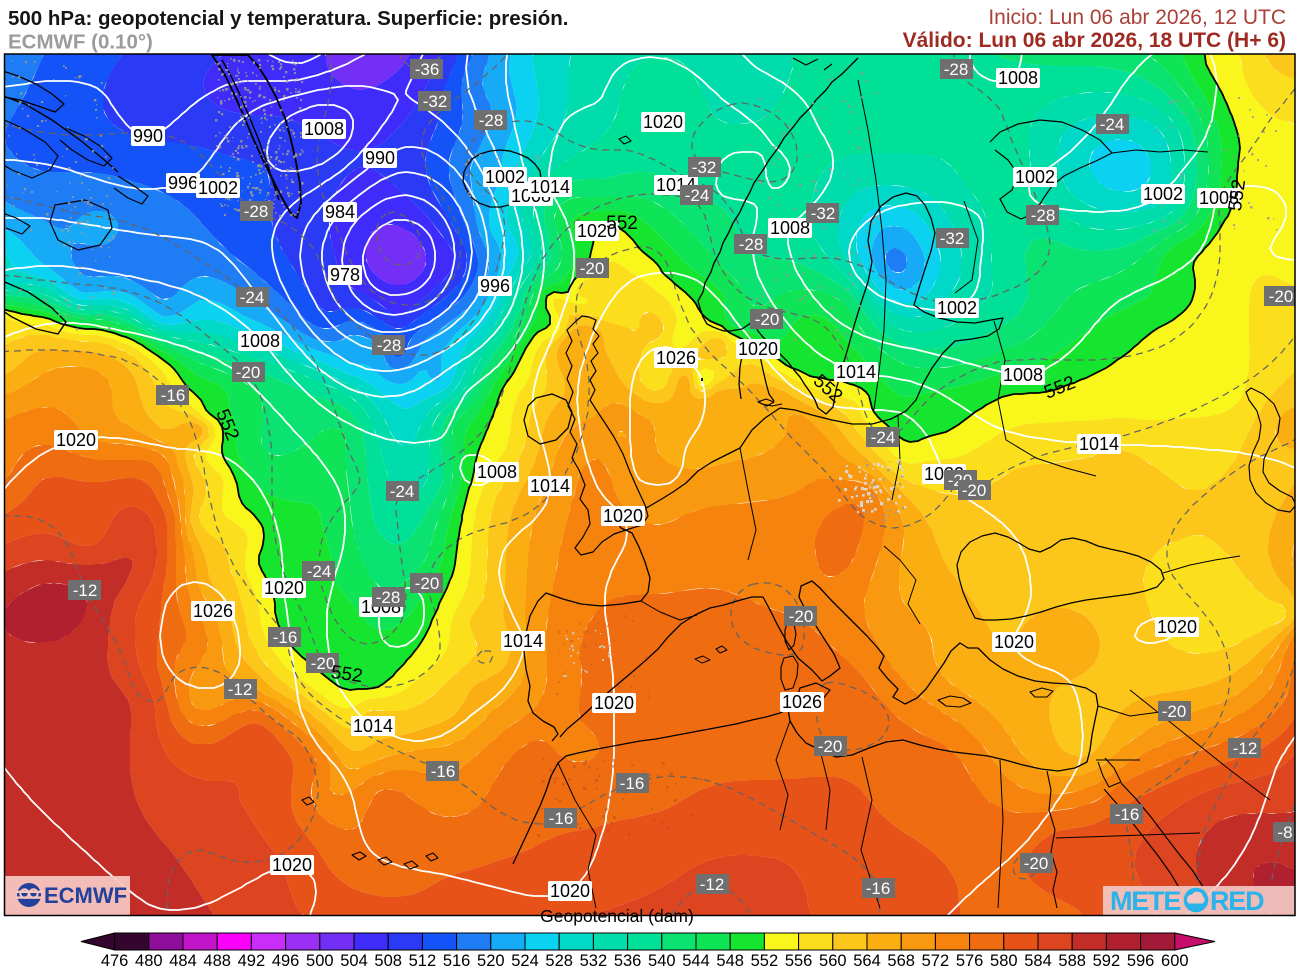 This screenshot has height=970, width=1300. I want to click on svg-text: 568, so click(901, 961).